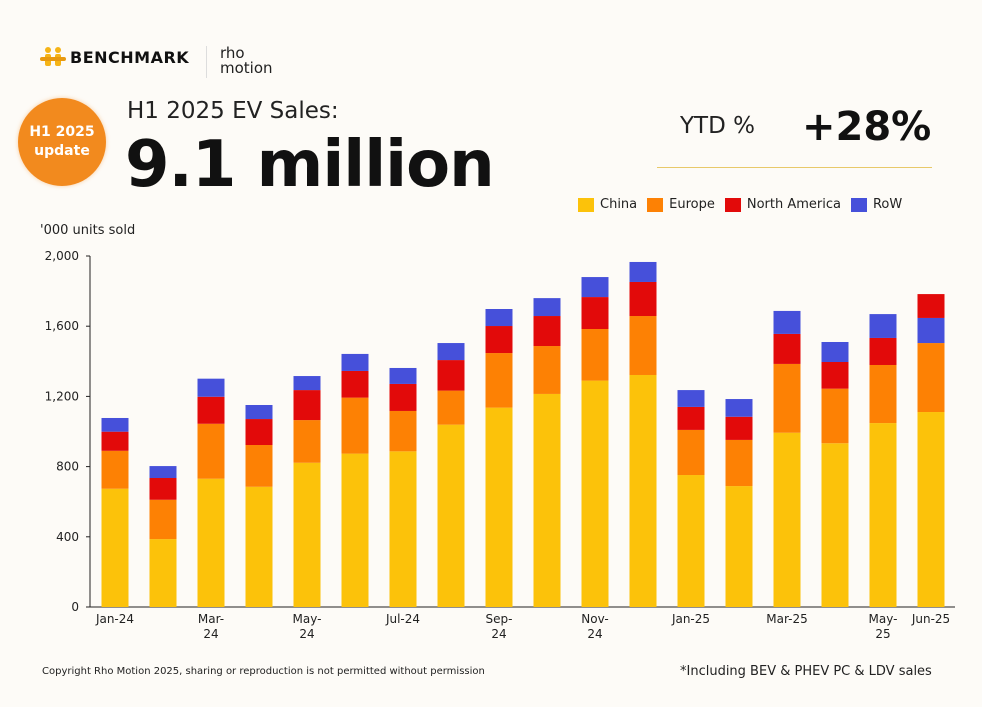 The height and width of the screenshot is (707, 982). I want to click on legend-label: China, so click(619, 204).